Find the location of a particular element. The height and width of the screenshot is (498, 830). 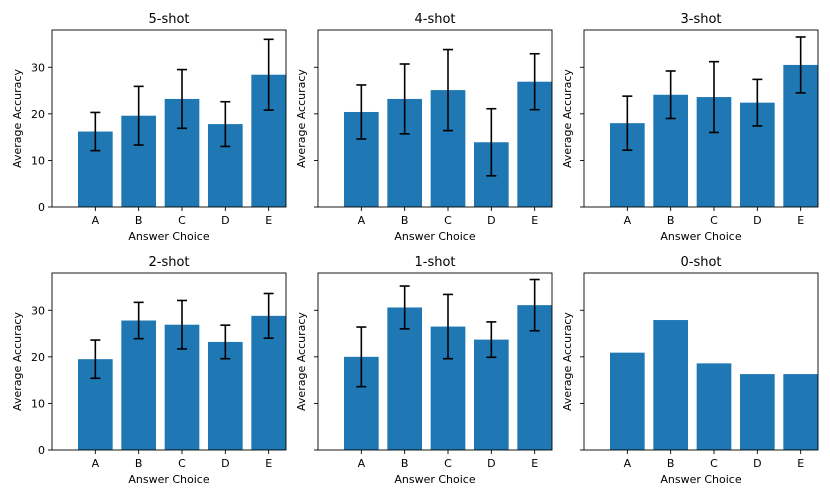

subplot-title: 3-shot is located at coordinates (700, 19).